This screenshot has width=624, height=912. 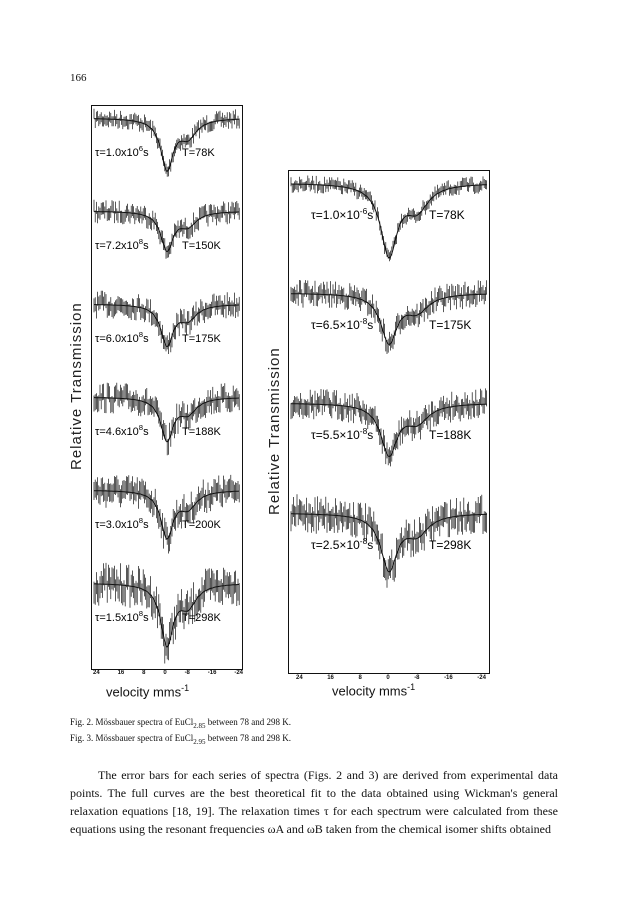 What do you see at coordinates (121, 673) in the screenshot?
I see `fig2-tick: 16` at bounding box center [121, 673].